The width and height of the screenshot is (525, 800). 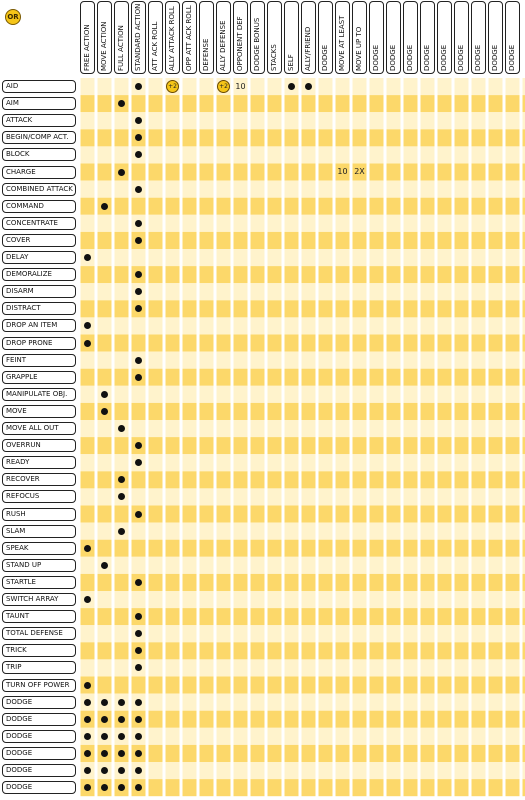 I want to click on row-label: DISTRACT, so click(x=39, y=309).